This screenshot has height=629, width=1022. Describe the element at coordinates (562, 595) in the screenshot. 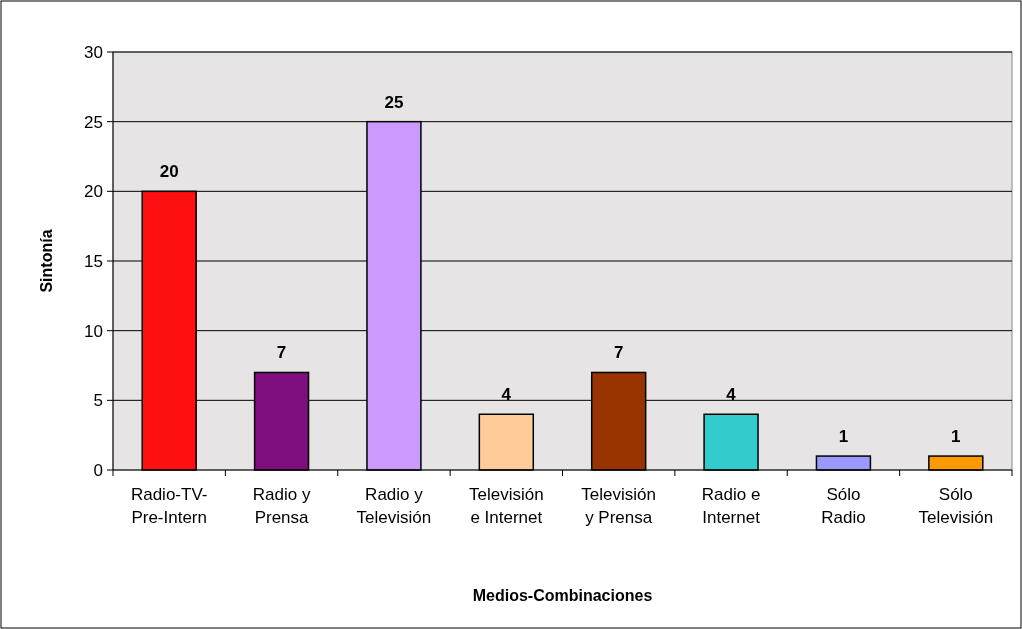

I see `x-axis-title: Medios-Combinaciones` at that location.